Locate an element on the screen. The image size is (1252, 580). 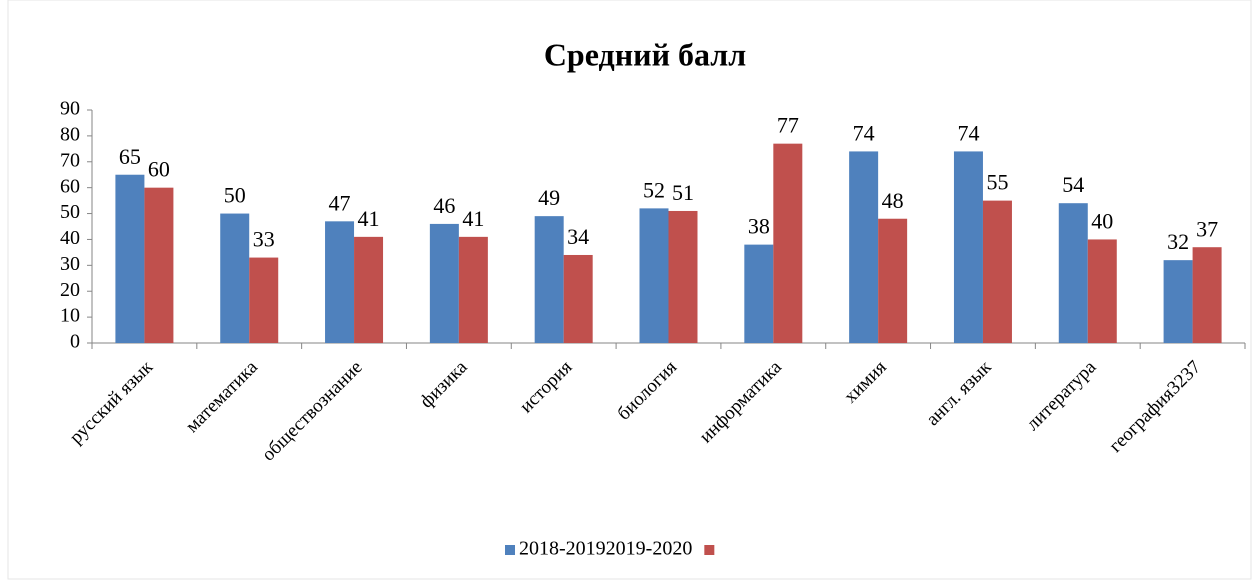
x-tick-label: русский язык is located at coordinates (112, 402).